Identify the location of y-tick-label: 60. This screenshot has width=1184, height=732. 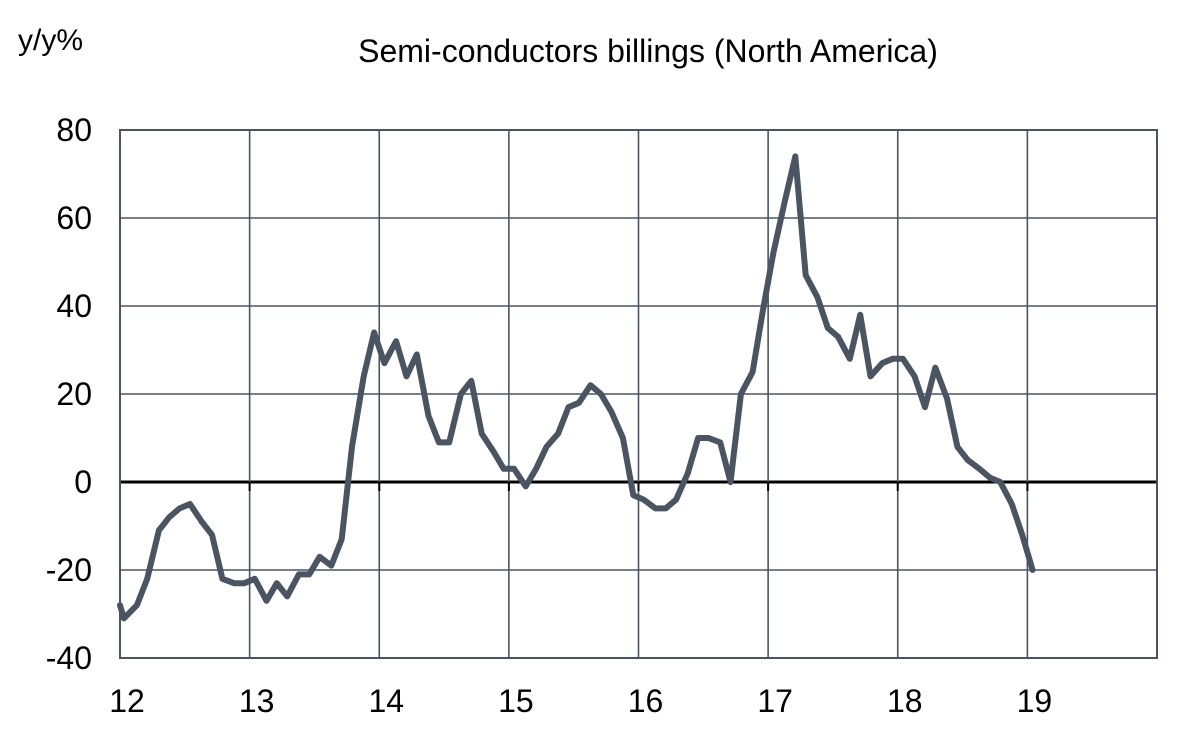
(74, 218).